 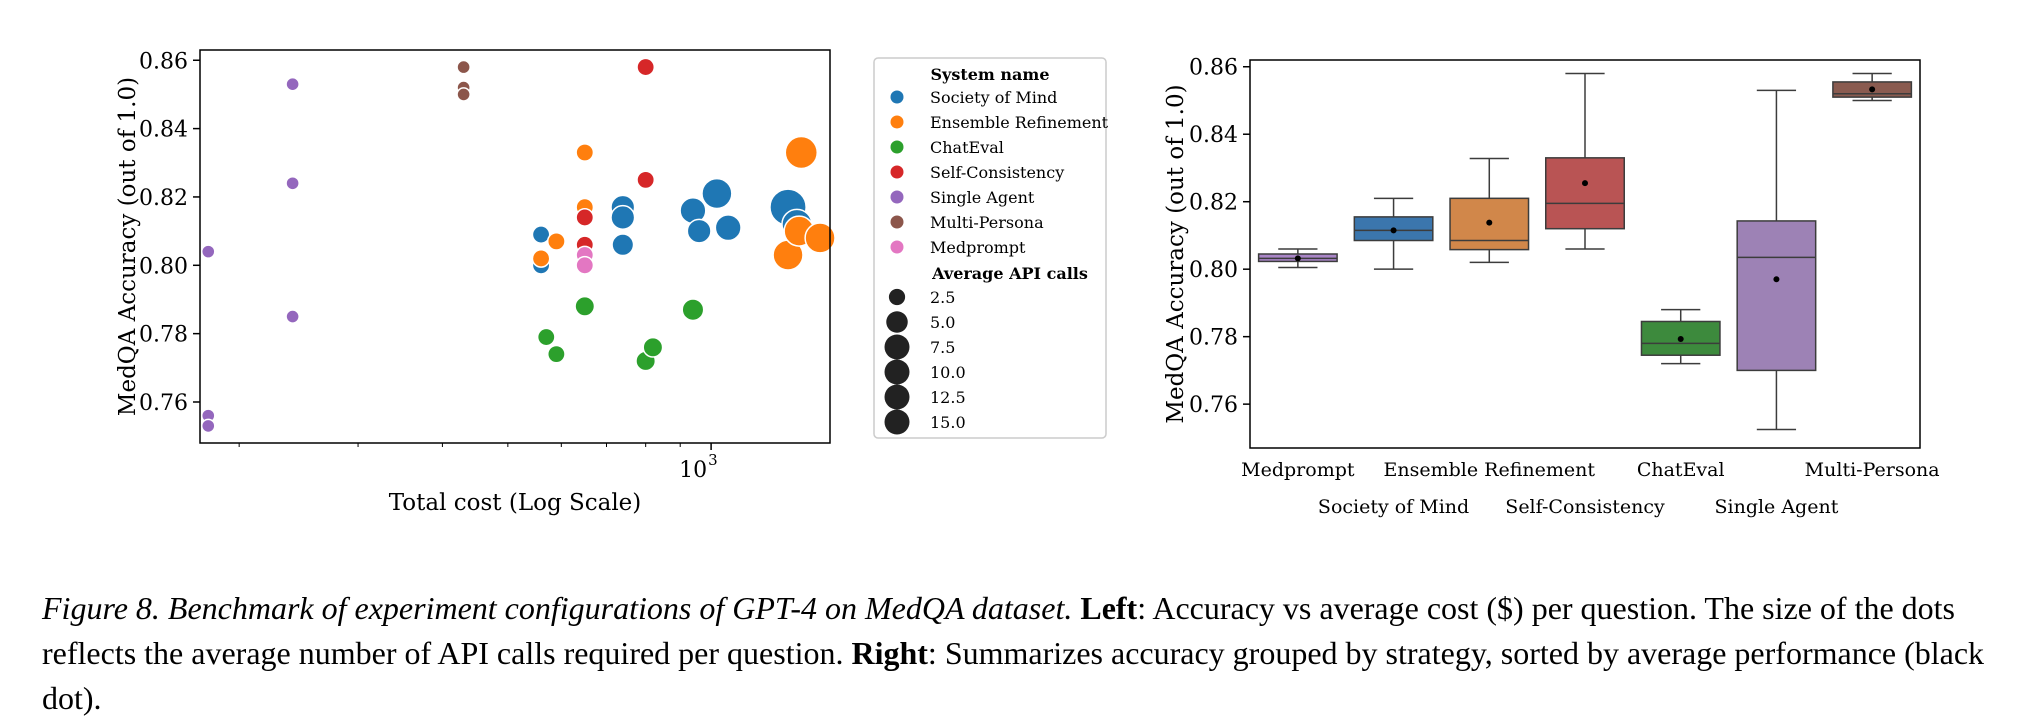 What do you see at coordinates (942, 347) in the screenshot?
I see `legend-size-label: 7.5` at bounding box center [942, 347].